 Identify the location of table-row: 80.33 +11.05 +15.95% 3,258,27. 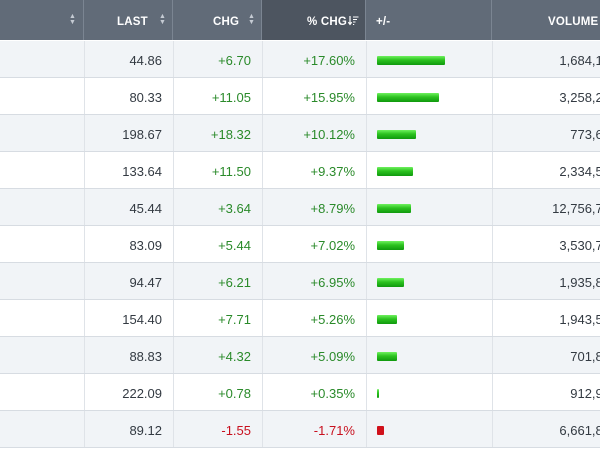
(300, 96).